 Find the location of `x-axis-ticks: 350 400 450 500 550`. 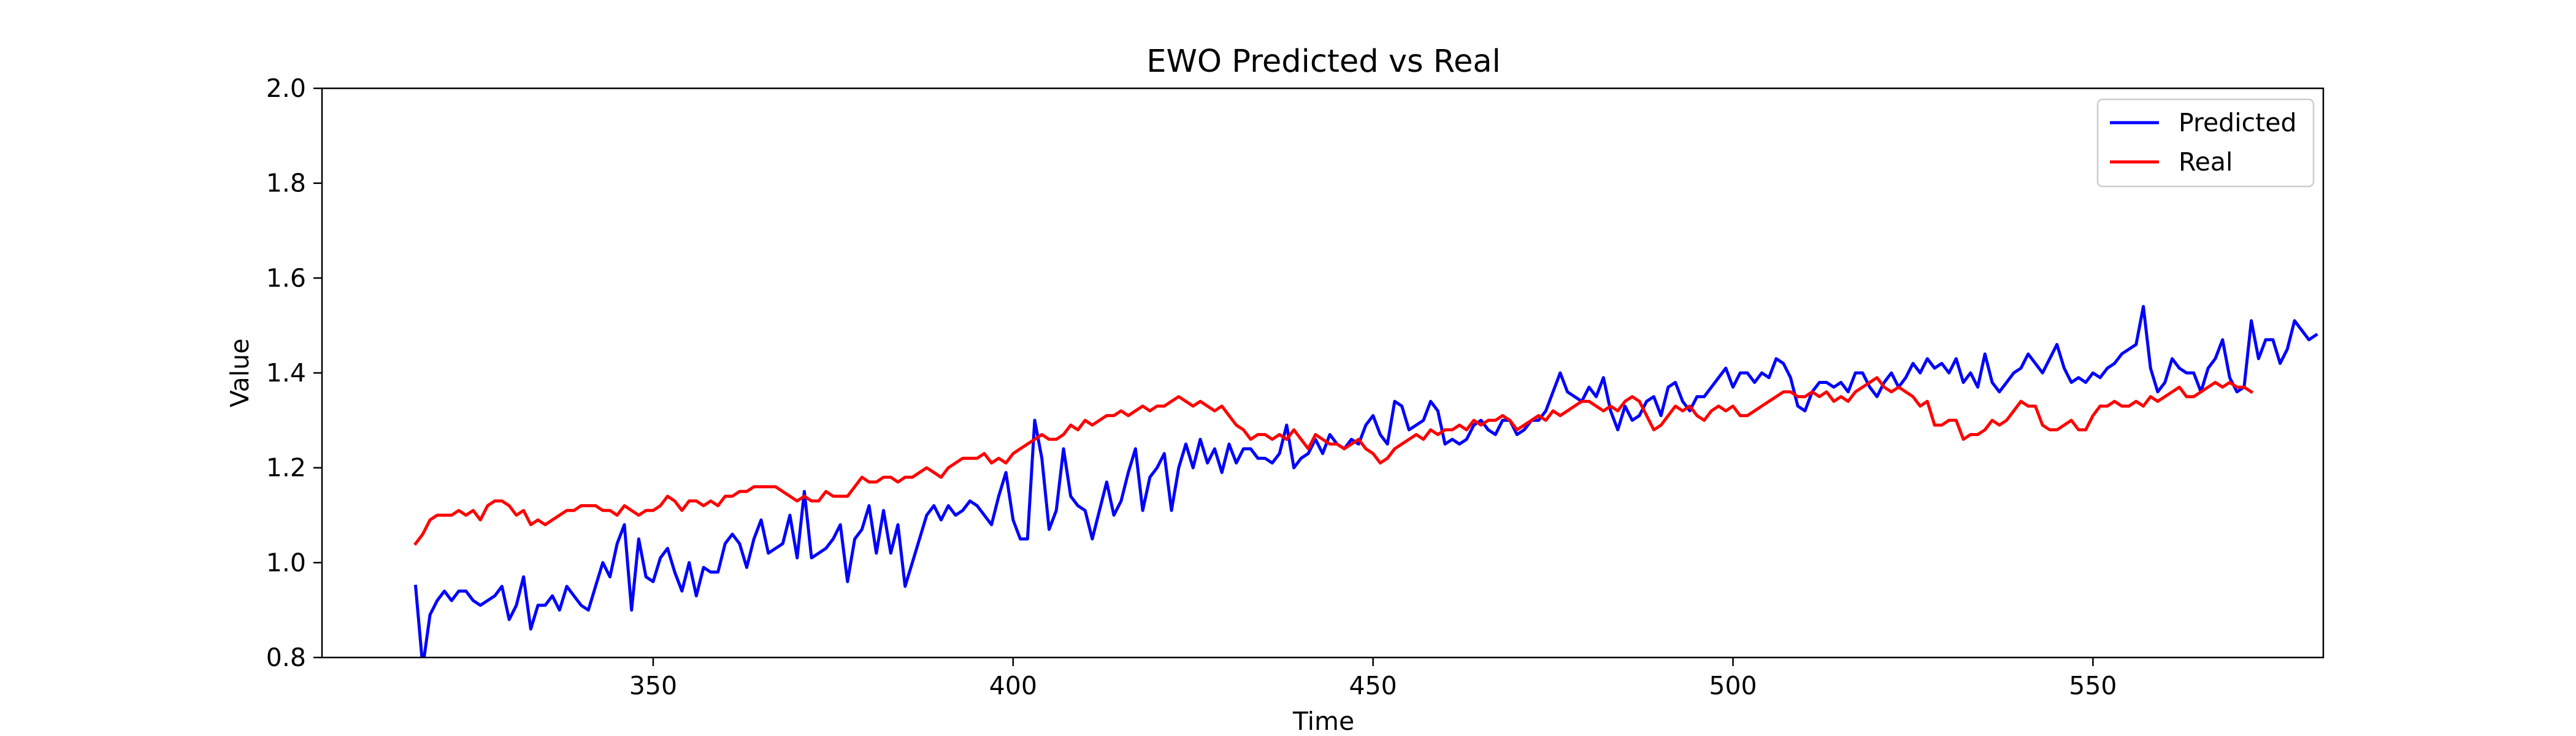

x-axis-ticks: 350 400 450 500 550 is located at coordinates (1373, 678).